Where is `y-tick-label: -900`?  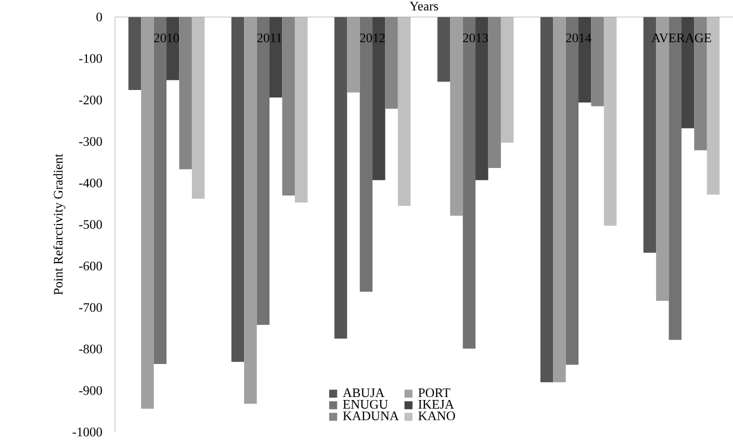 y-tick-label: -900 is located at coordinates (90, 390).